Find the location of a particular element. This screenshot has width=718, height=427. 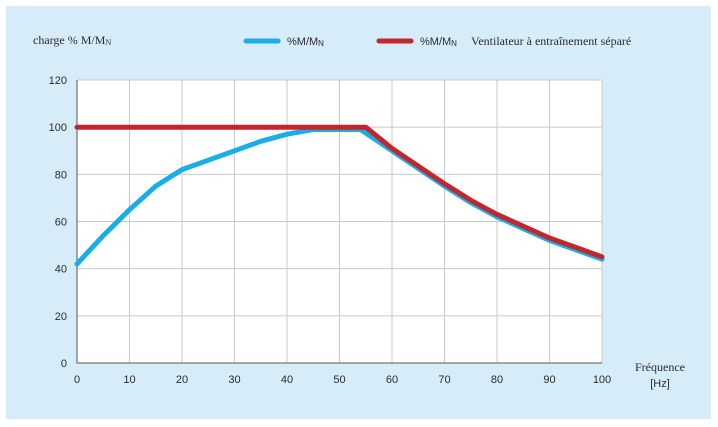

y-tick-labels: 0 20 40 60 80 100 120 is located at coordinates (58, 222).